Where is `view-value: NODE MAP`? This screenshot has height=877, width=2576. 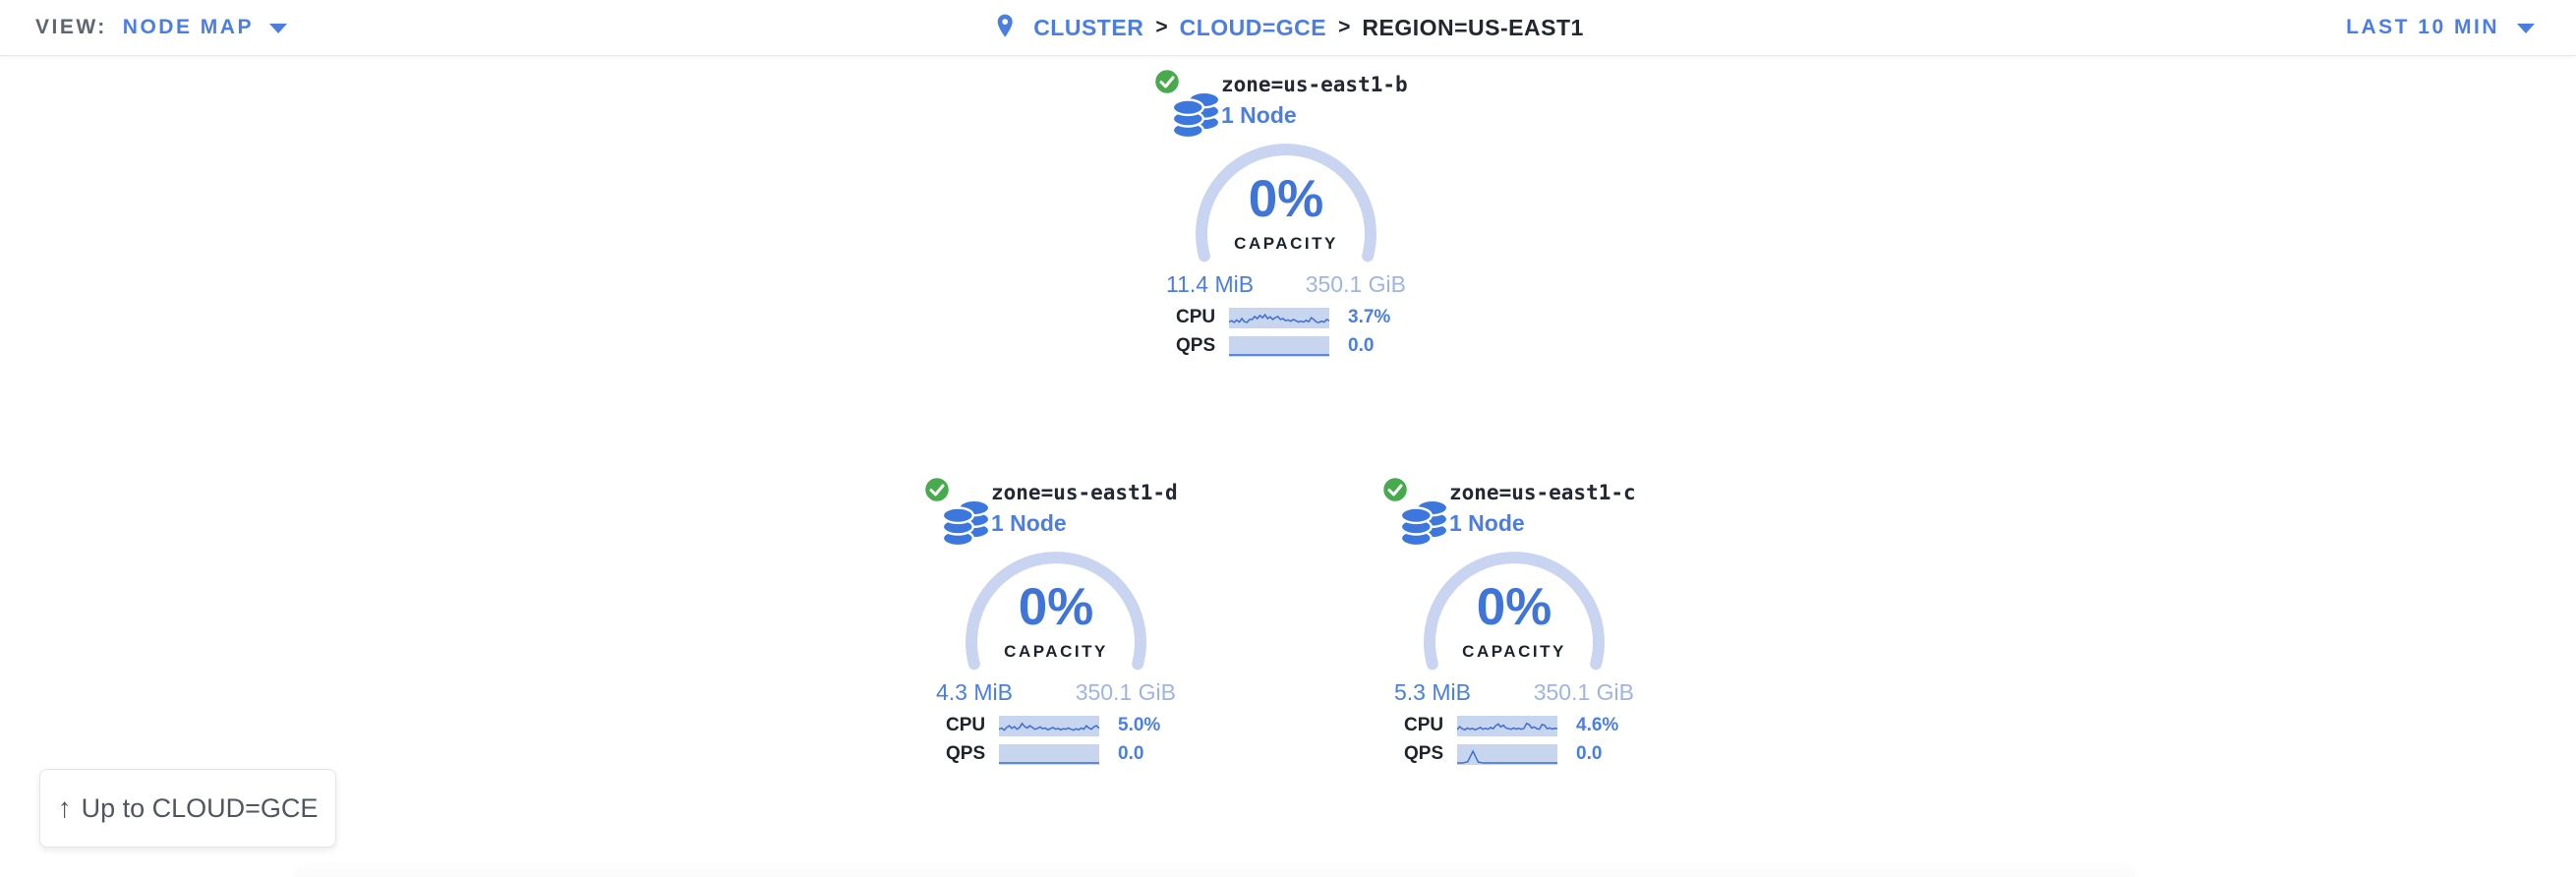 view-value: NODE MAP is located at coordinates (188, 27).